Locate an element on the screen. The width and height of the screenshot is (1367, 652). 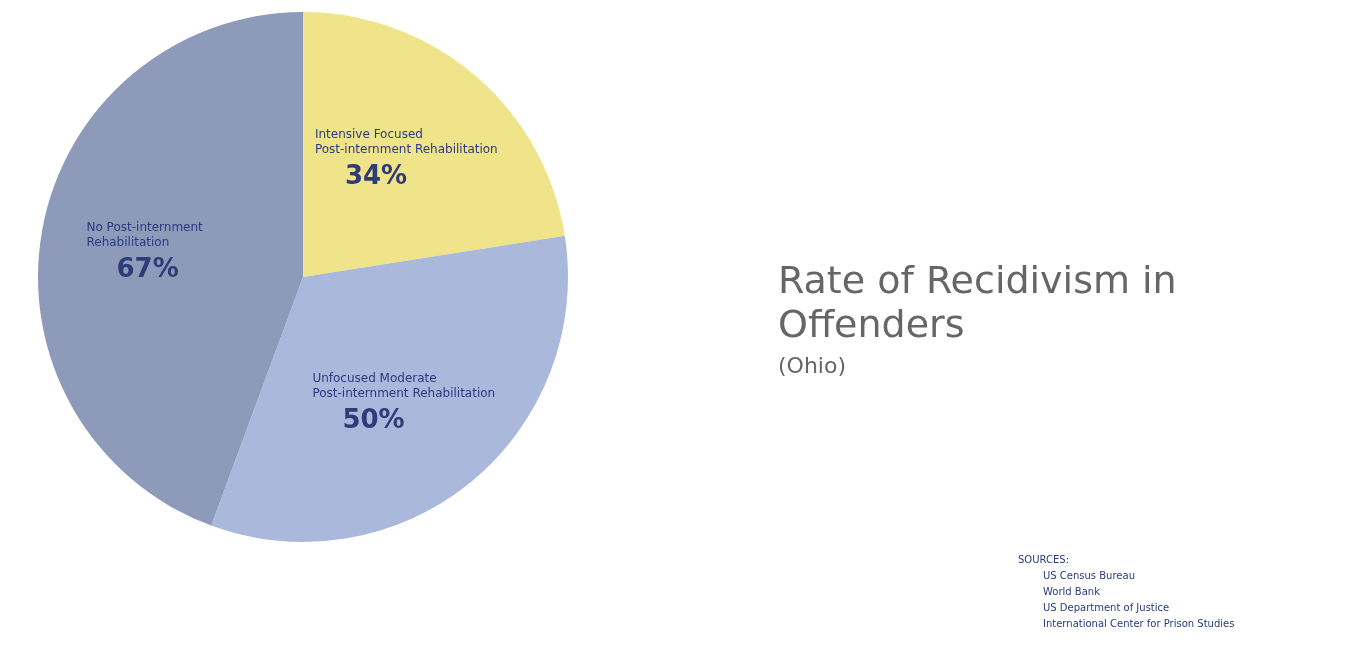
source-note: SOURCES: is located at coordinates (1044, 559).